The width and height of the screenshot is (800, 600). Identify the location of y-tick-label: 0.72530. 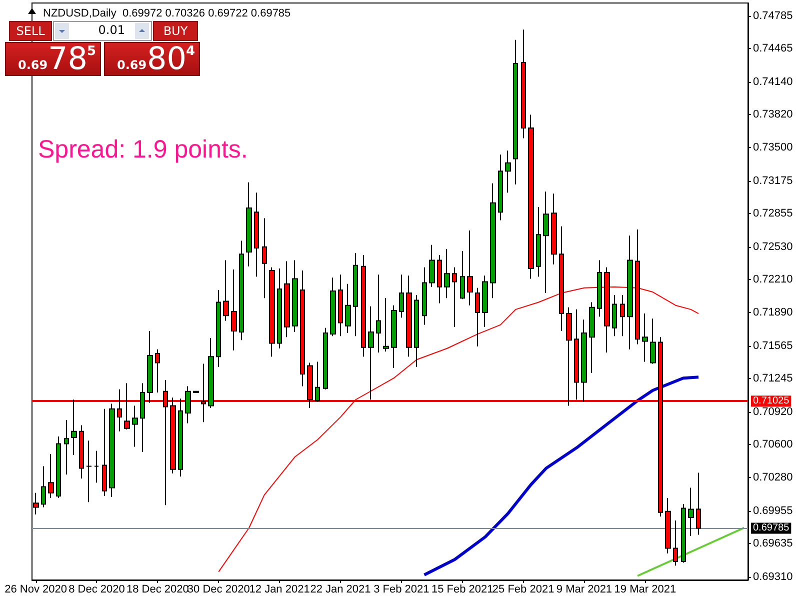
(773, 246).